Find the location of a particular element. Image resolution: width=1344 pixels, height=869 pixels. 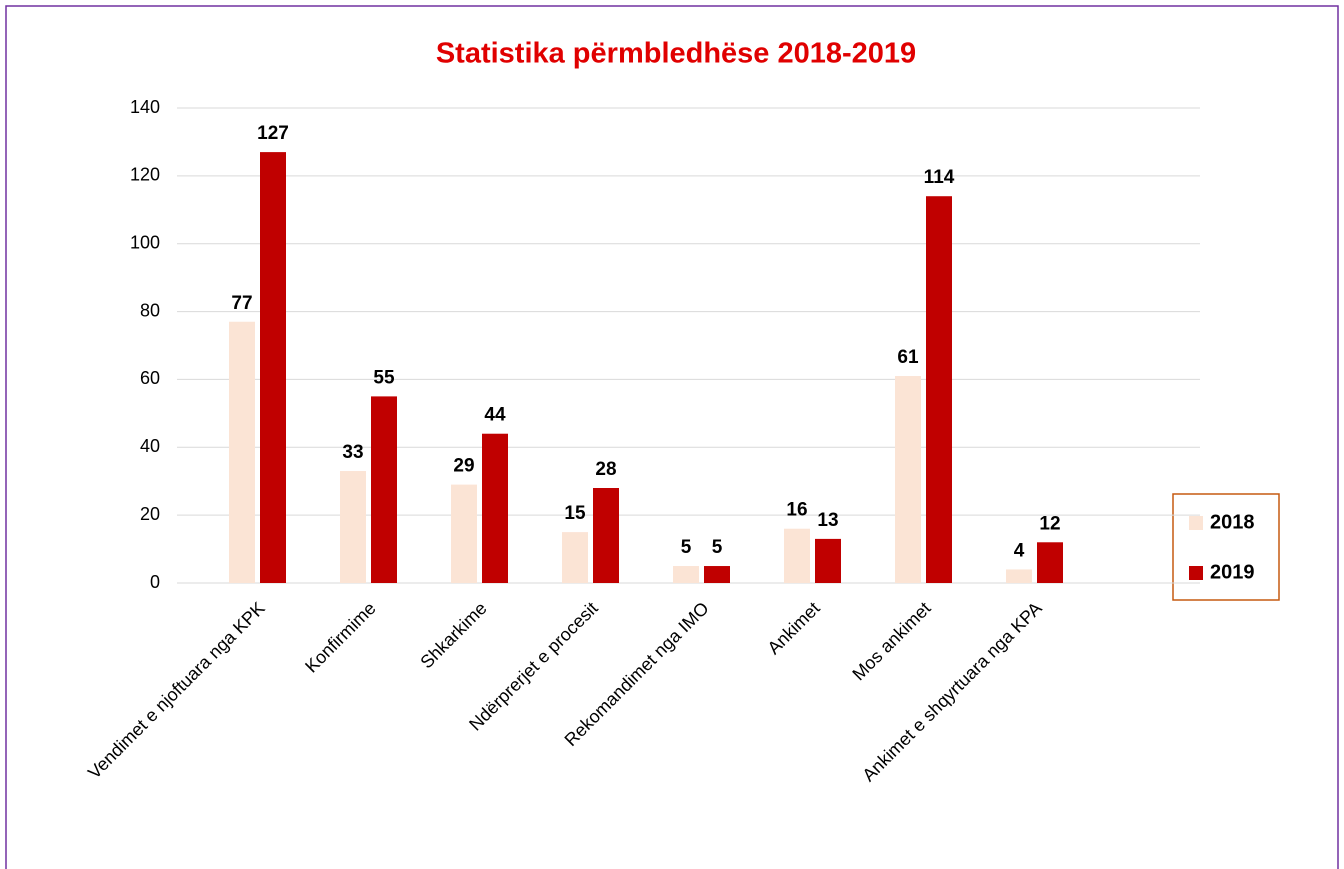

value-label: 61 is located at coordinates (908, 357).